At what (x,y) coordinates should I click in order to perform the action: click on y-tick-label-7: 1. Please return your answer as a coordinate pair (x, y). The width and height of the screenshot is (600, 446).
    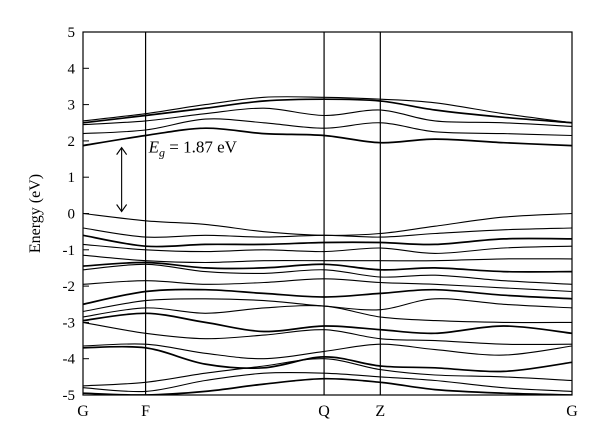
    Looking at the image, I should click on (72, 178).